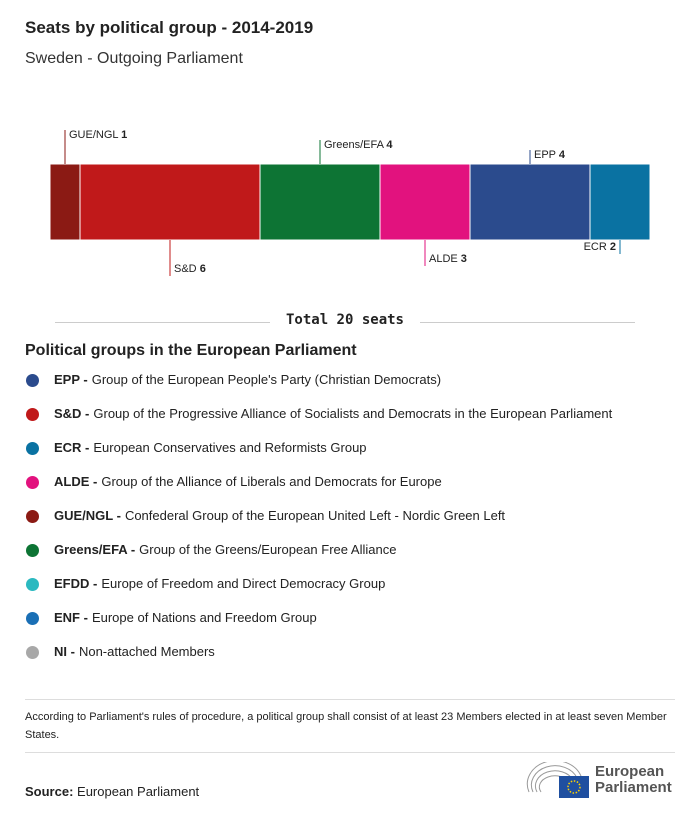 The image size is (700, 818). I want to click on legend-abbr: EFDD -, so click(76, 583).